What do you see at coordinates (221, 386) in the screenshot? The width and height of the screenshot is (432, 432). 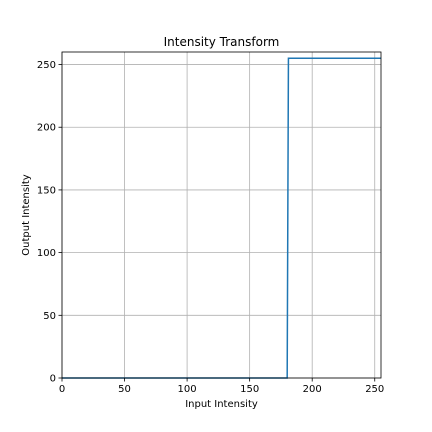 I see `x-axis-ticks: 0 50 100 150 200 250` at bounding box center [221, 386].